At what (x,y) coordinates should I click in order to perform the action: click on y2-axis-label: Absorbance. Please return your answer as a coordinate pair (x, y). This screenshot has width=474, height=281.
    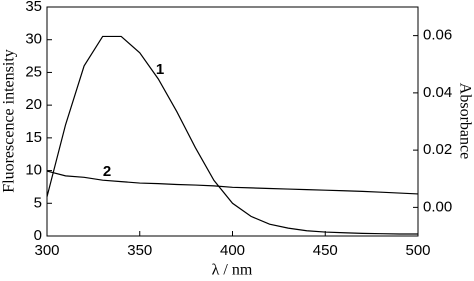
    Looking at the image, I should click on (464, 121).